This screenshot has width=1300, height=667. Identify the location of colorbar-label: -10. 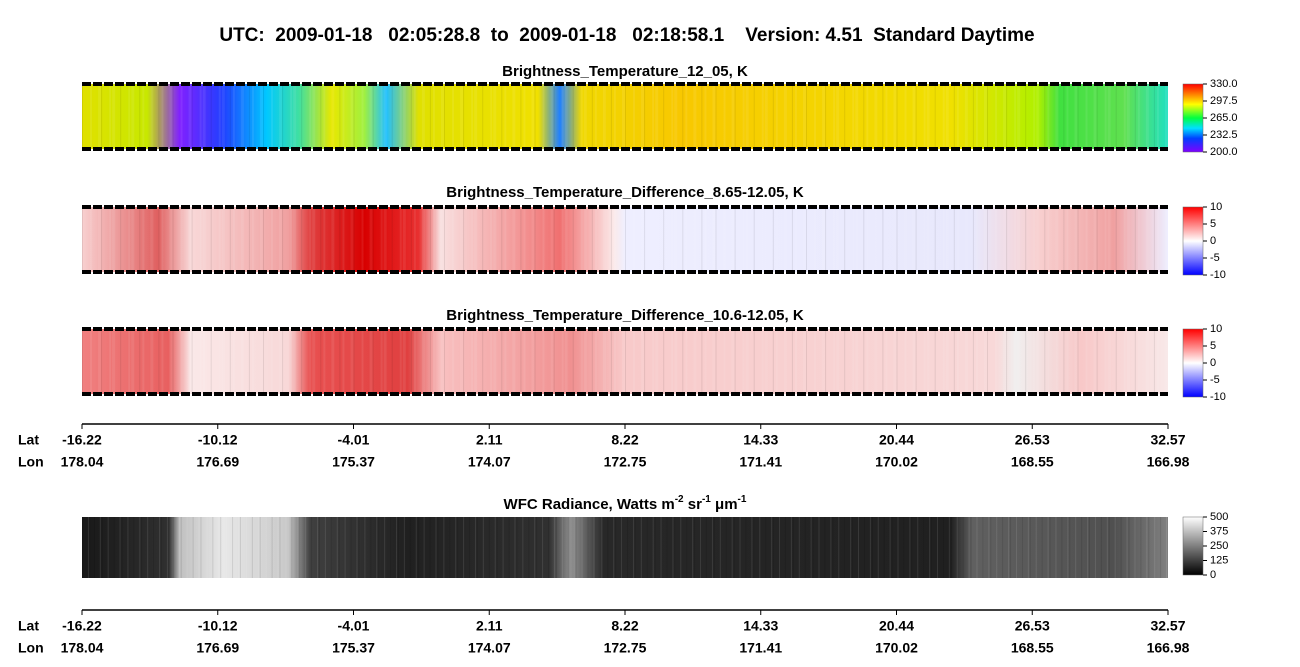
(1218, 397).